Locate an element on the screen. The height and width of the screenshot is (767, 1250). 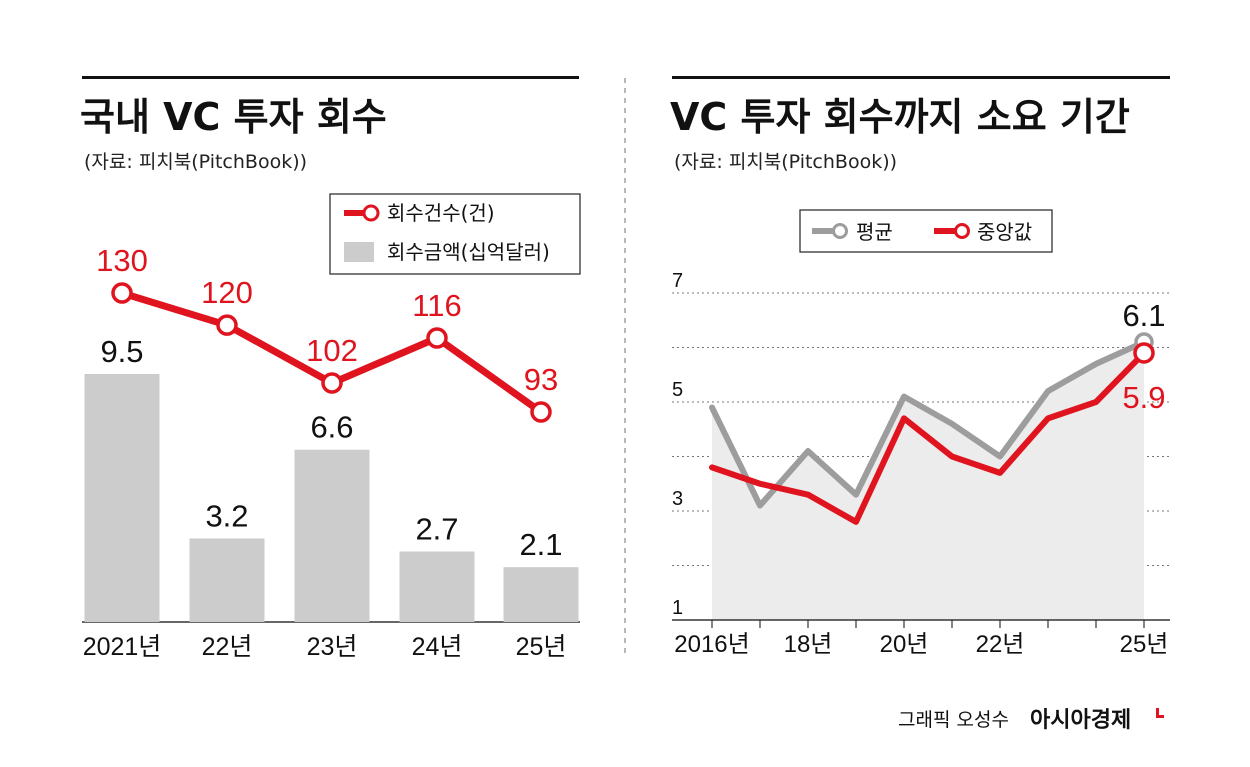
average-area is located at coordinates (928, 481).